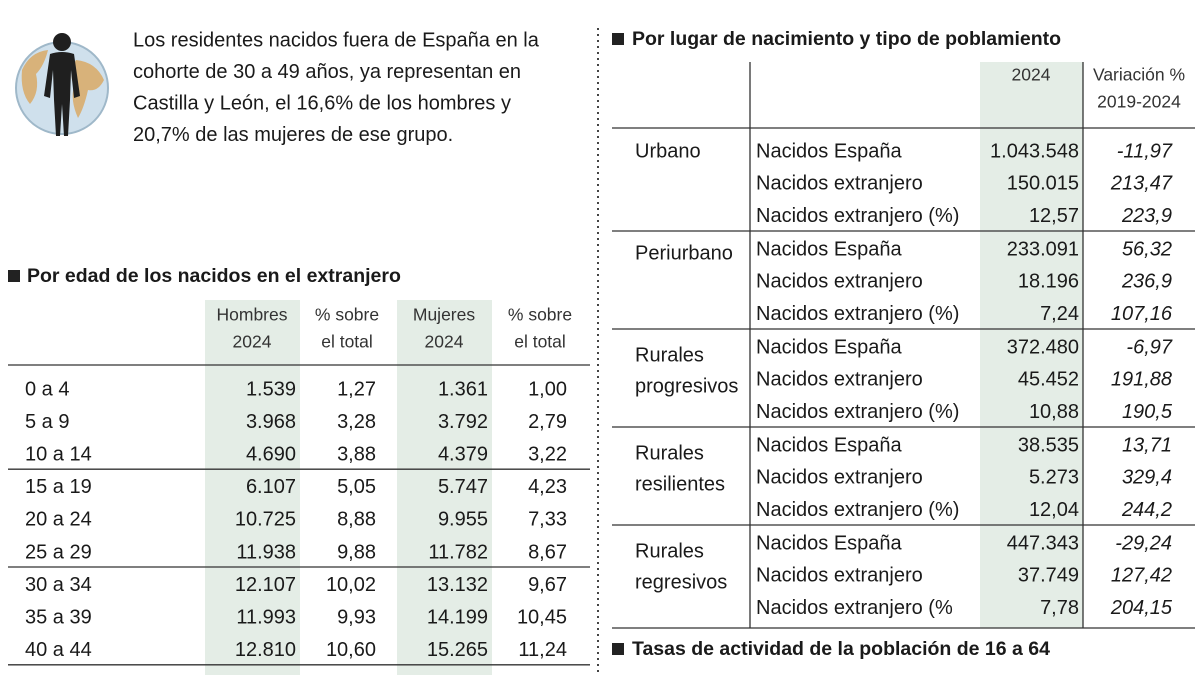  I want to click on cell: 447.343, so click(1043, 543).